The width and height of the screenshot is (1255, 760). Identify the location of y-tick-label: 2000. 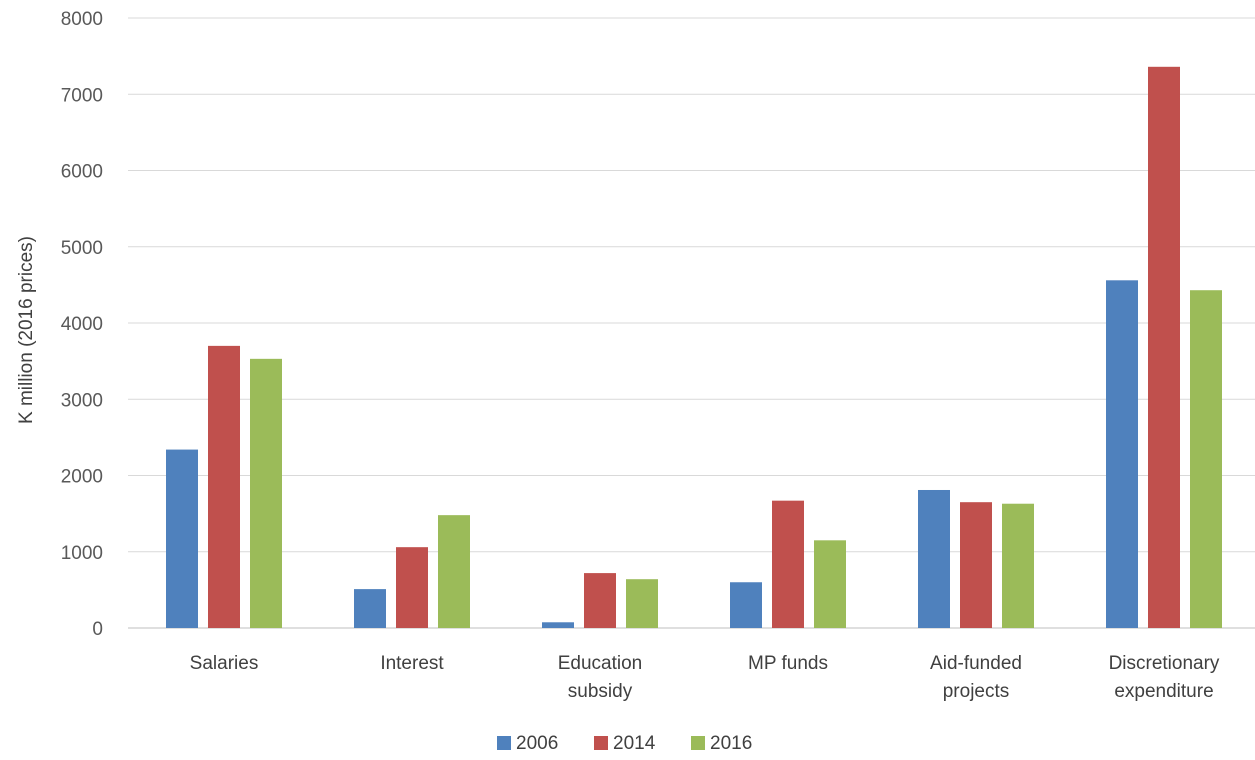
(82, 477).